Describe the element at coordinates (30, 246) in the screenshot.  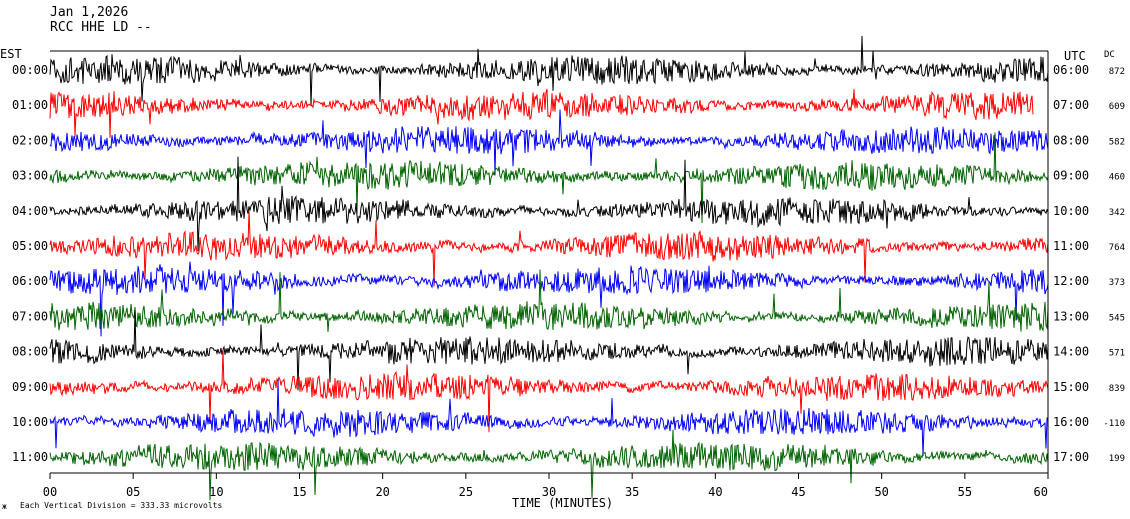
I see `est-label: 05:00` at that location.